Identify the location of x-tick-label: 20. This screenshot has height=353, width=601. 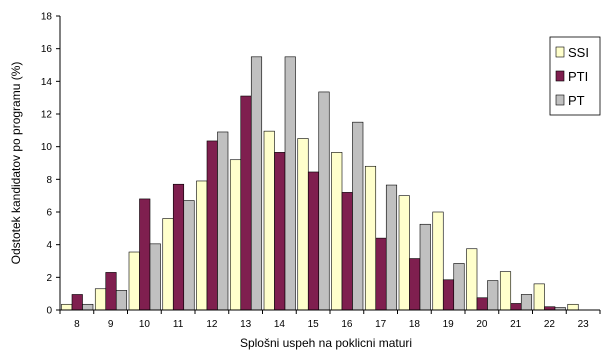
(482, 324).